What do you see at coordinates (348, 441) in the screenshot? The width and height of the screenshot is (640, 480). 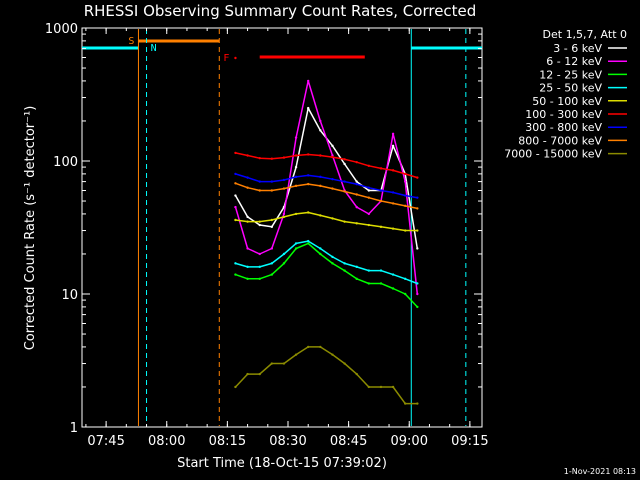 I see `x-tick-label: 08:45` at bounding box center [348, 441].